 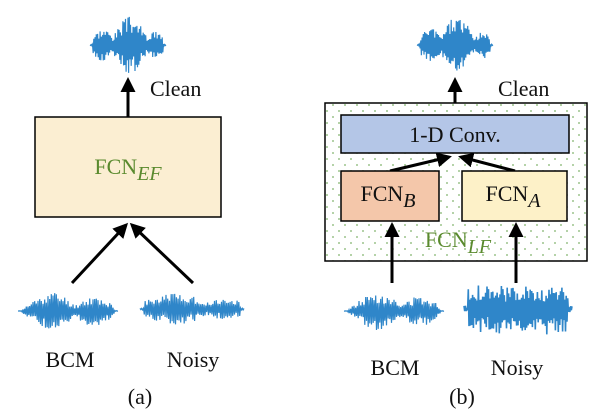 I want to click on input-arrow-noisy-a, so click(x=162, y=253).